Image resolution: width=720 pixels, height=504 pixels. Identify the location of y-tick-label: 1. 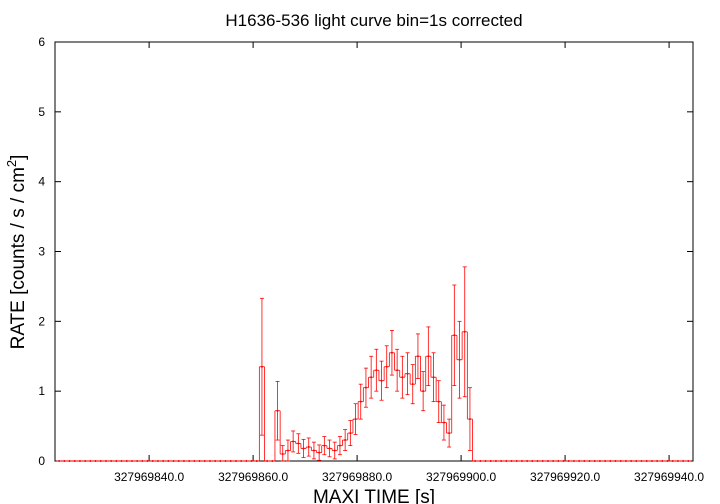
(41, 391).